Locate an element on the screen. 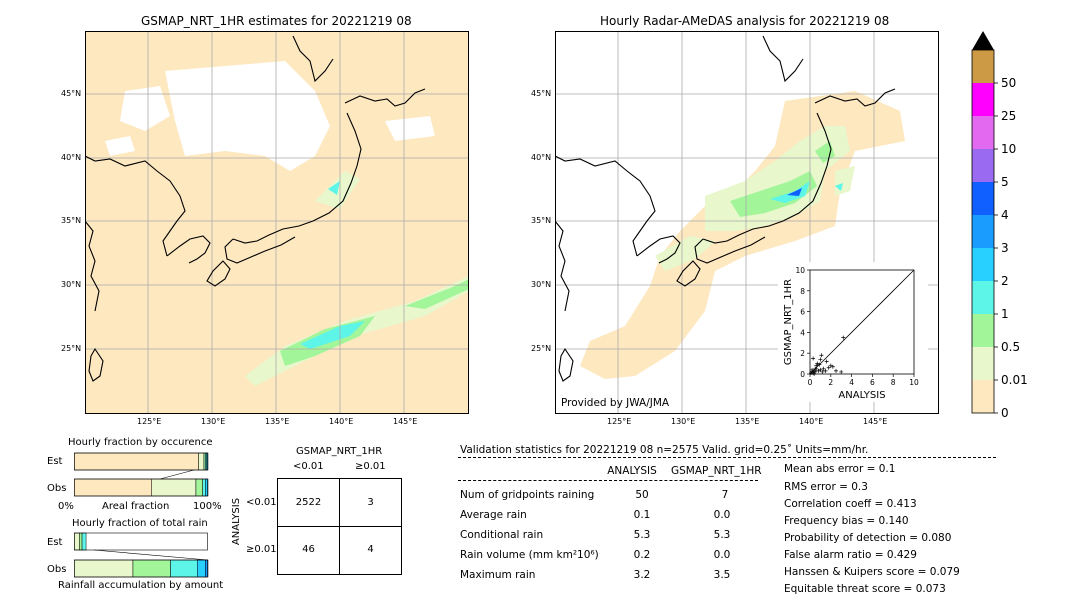 The width and height of the screenshot is (1080, 612). score-ets: Equitable threat score = 0.073 is located at coordinates (865, 589).